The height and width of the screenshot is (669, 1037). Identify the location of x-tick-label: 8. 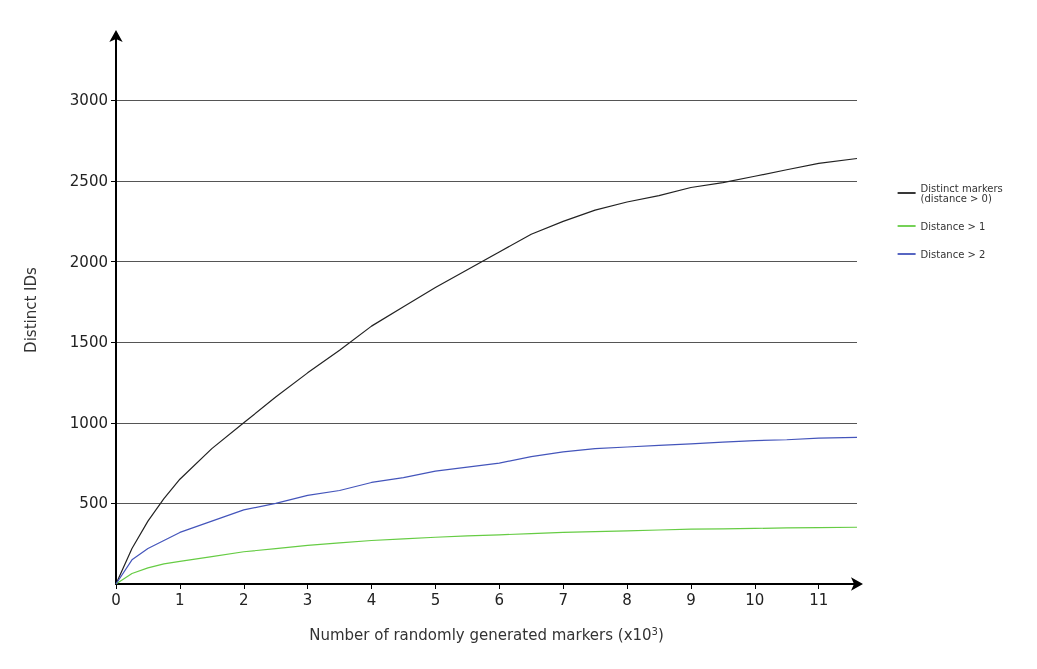
(627, 599).